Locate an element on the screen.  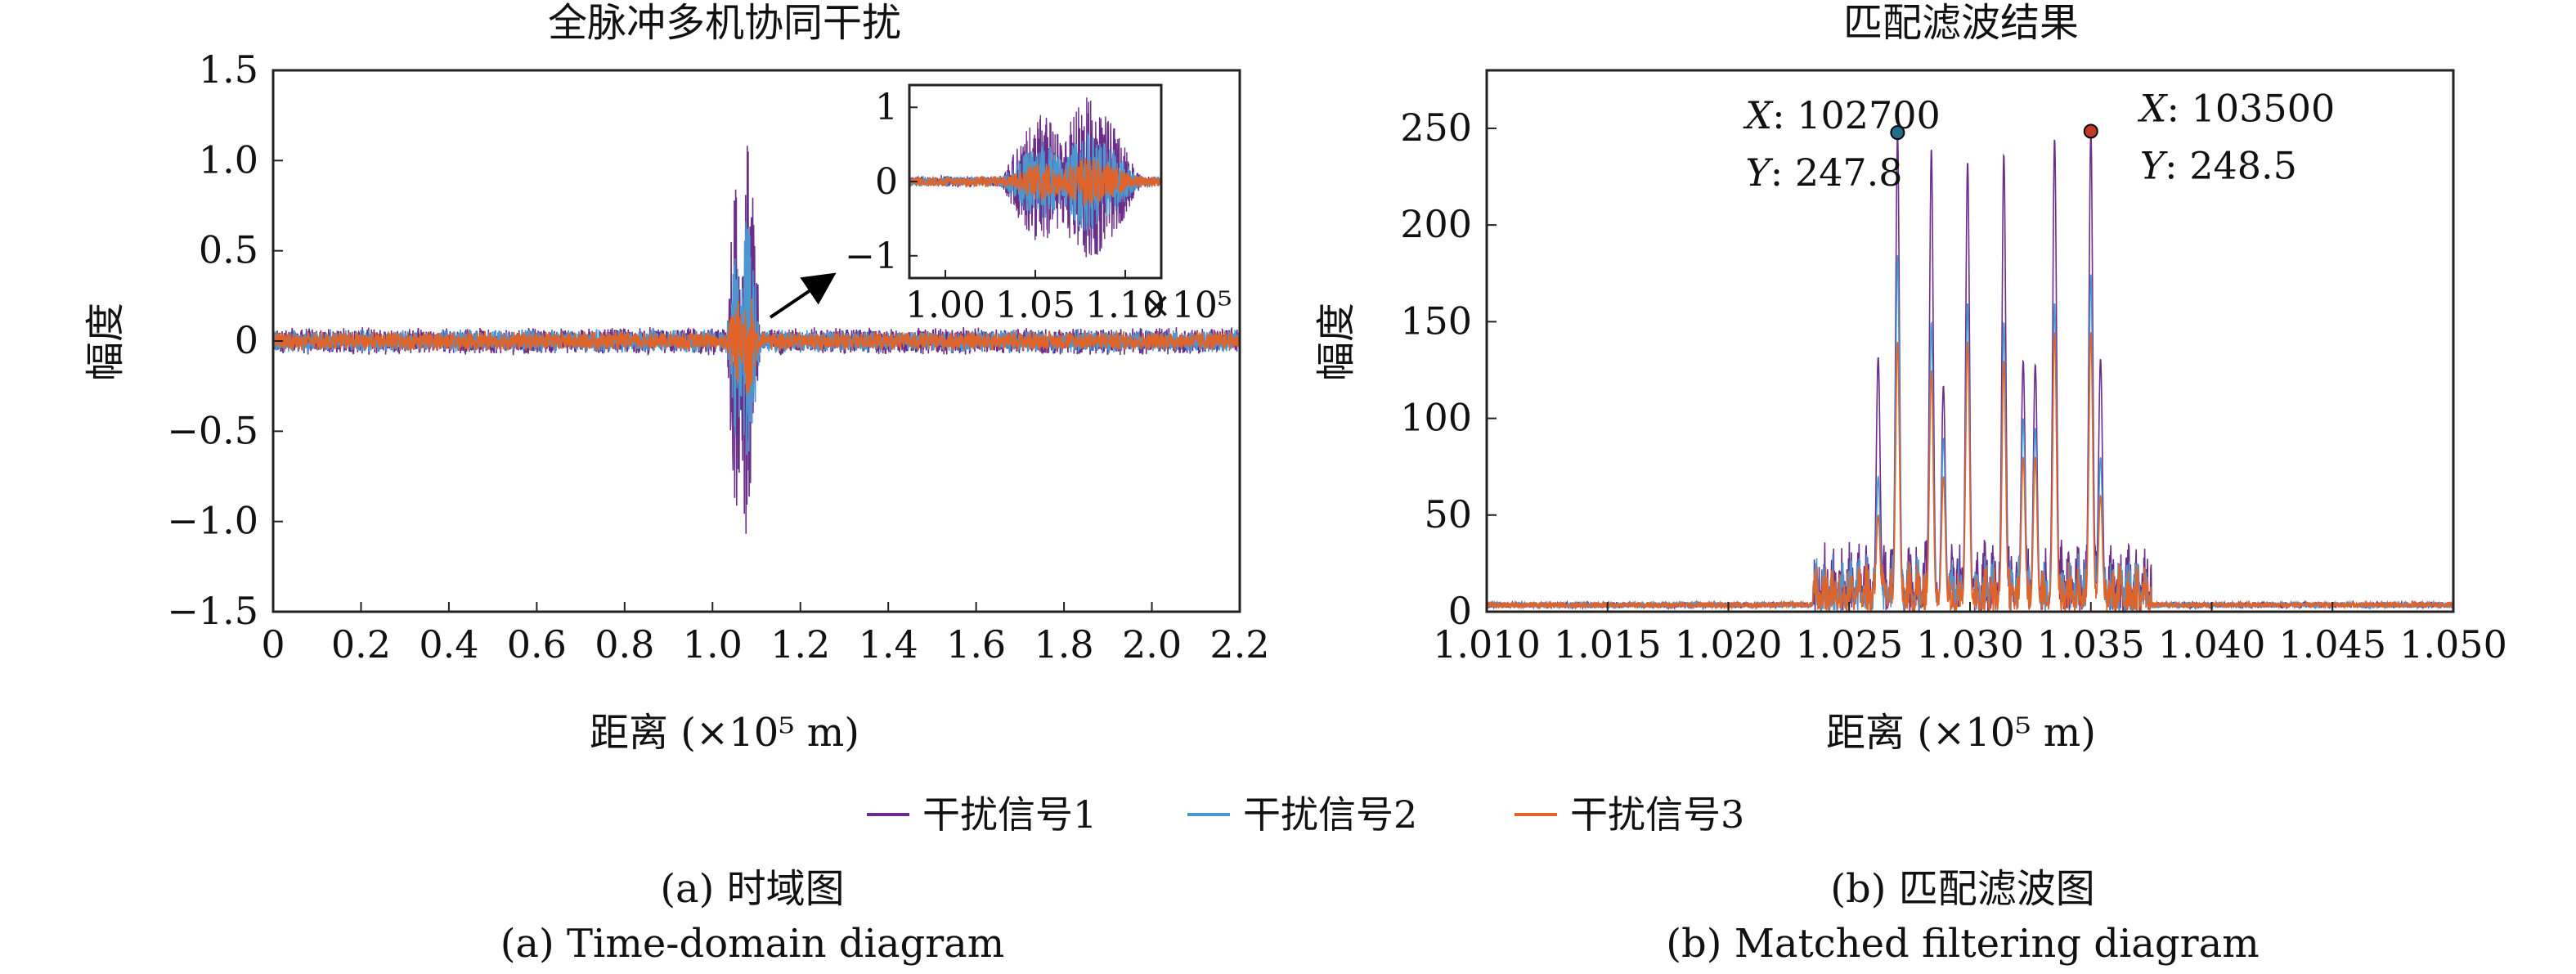
x-tick-label: 1.025 is located at coordinates (1849, 645).